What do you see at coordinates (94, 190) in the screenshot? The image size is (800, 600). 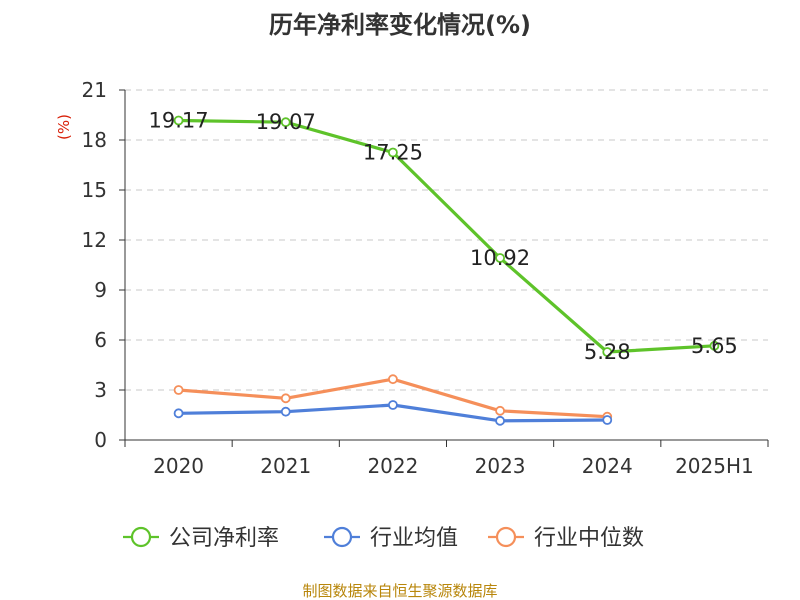 I see `y-tick-label: 15` at bounding box center [94, 190].